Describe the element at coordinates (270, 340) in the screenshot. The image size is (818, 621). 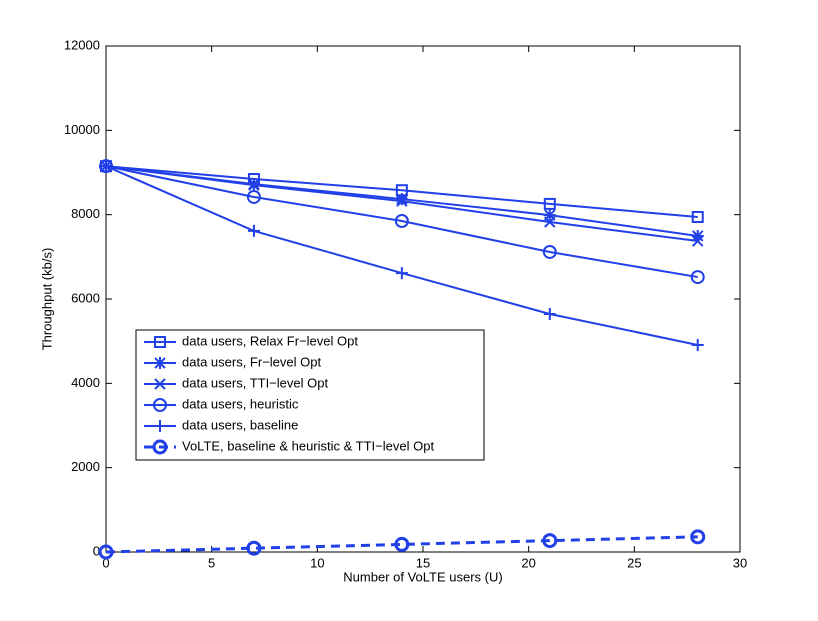
I see `legend-label: data users, Relax Fr−level Opt` at that location.